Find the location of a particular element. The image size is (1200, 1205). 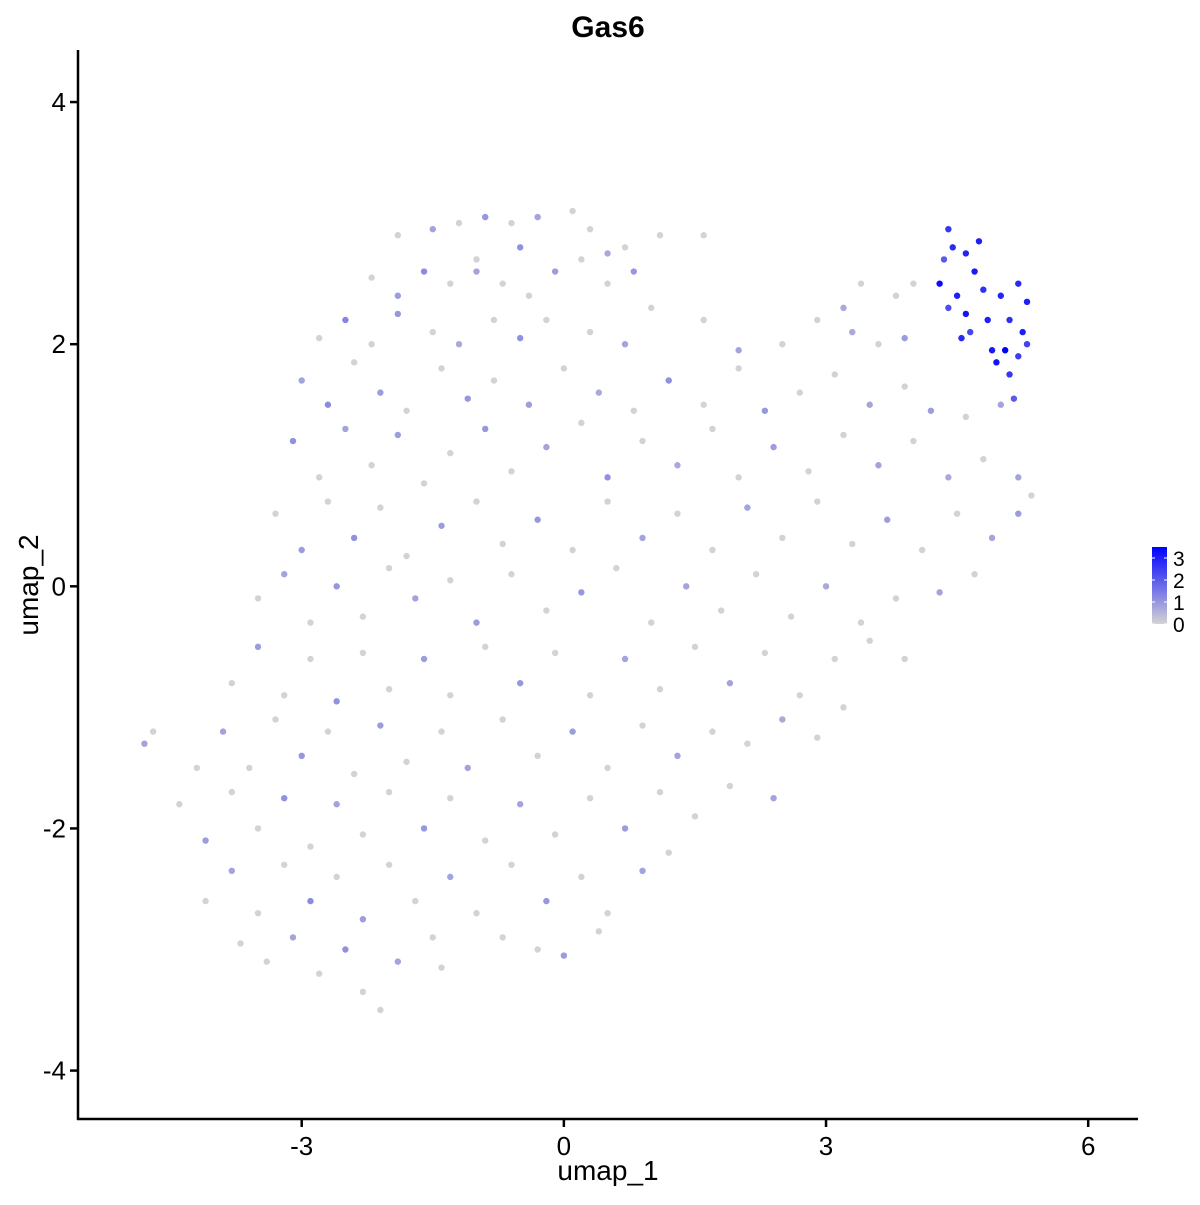

y-tick-label: 0 is located at coordinates (59, 586).